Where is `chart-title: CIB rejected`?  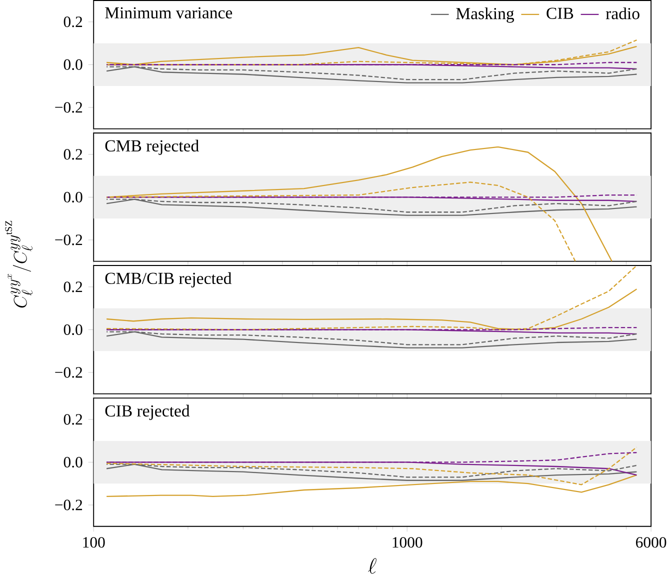 chart-title: CIB rejected is located at coordinates (147, 412).